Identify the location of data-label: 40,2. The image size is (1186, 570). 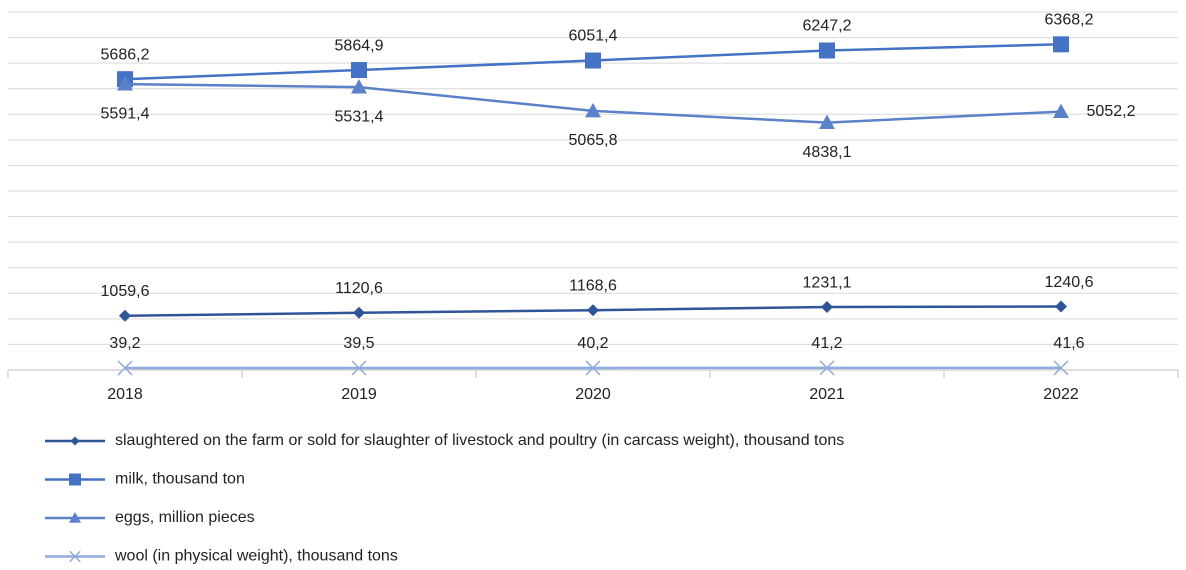
(592, 343).